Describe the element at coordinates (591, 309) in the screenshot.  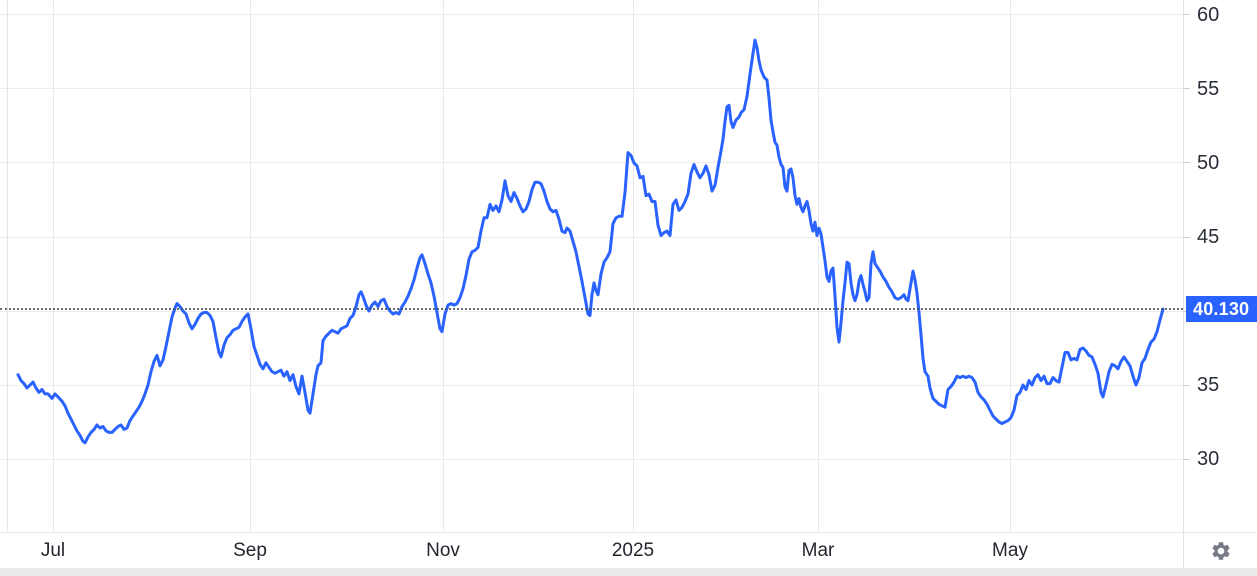
I see `last-price-dotted-line` at that location.